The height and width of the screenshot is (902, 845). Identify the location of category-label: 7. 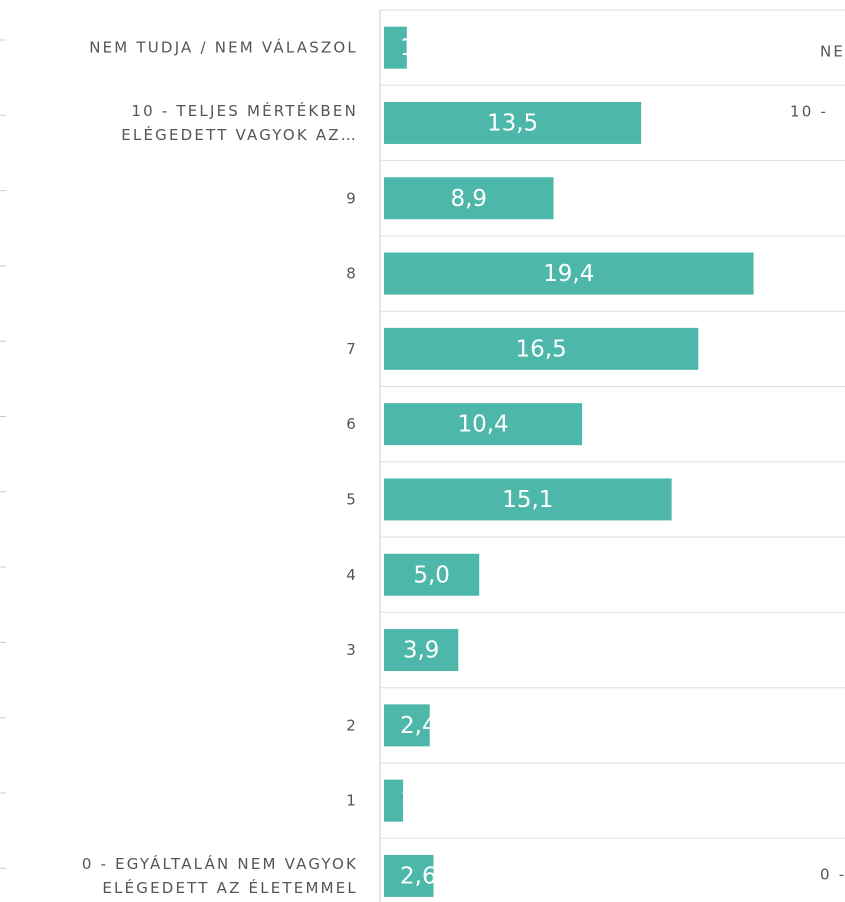
(352, 348).